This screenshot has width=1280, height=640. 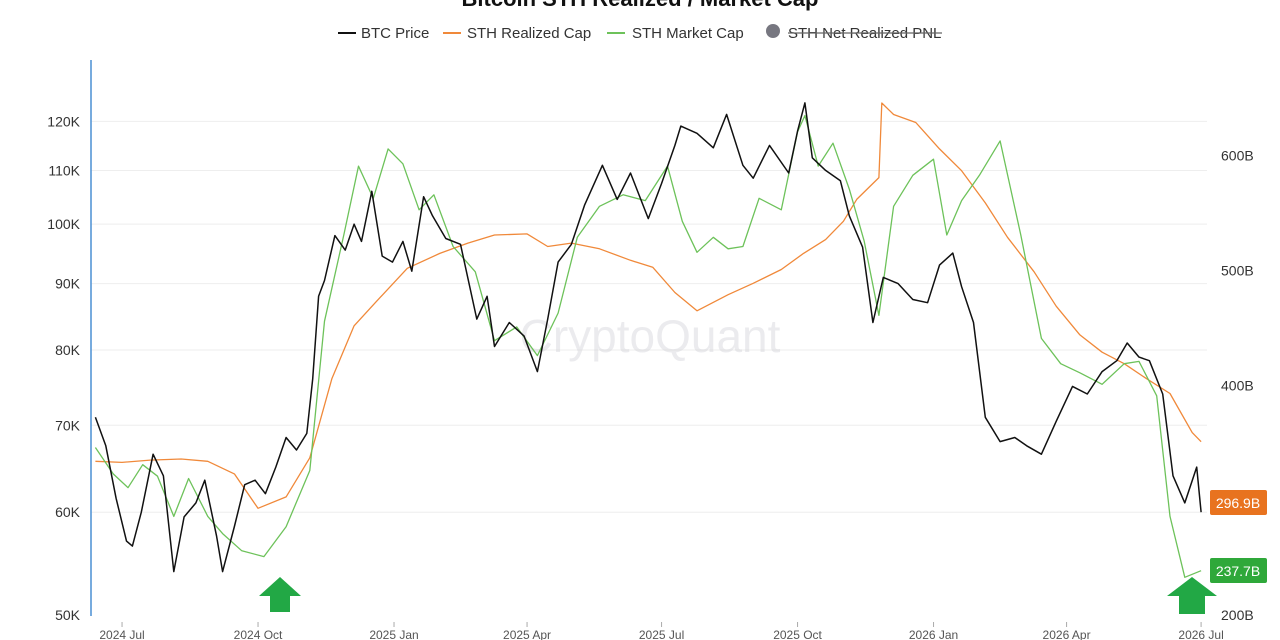 What do you see at coordinates (1237, 615) in the screenshot?
I see `right-tick-label: 200B` at bounding box center [1237, 615].